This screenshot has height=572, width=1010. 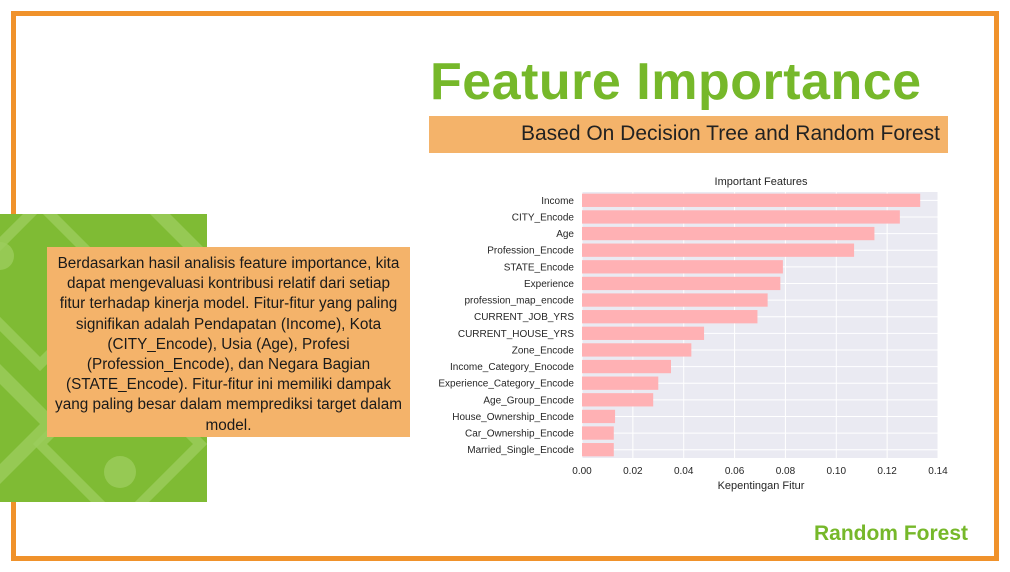 What do you see at coordinates (735, 471) in the screenshot?
I see `x-tick-label: 0.06` at bounding box center [735, 471].